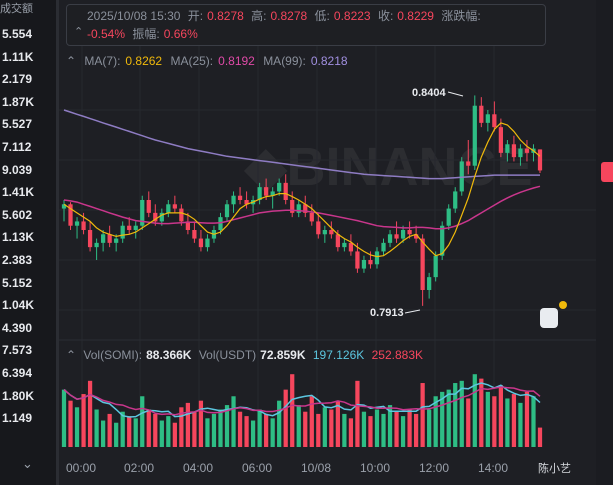  I want to click on volume-legend-icon: ⌃, so click(71, 355).